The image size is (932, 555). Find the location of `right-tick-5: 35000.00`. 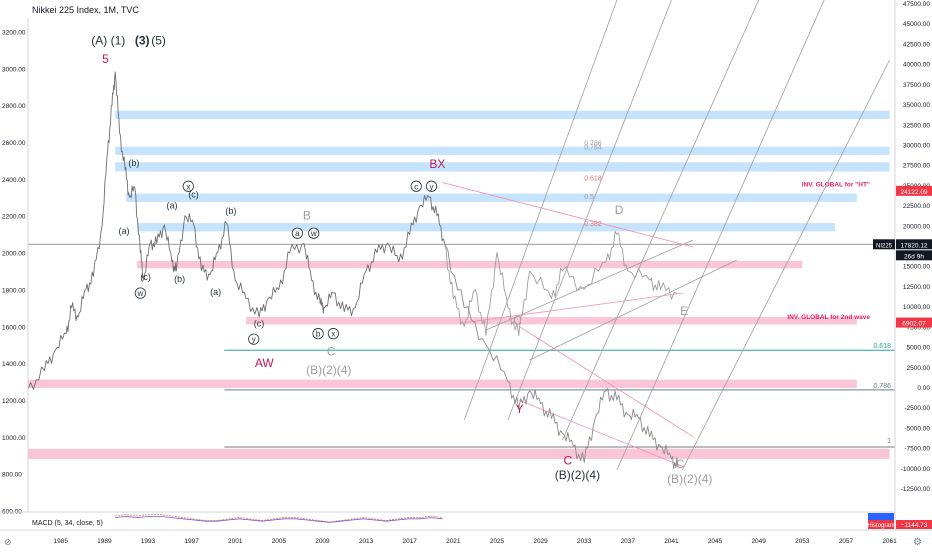

right-tick-5: 35000.00 is located at coordinates (916, 105).